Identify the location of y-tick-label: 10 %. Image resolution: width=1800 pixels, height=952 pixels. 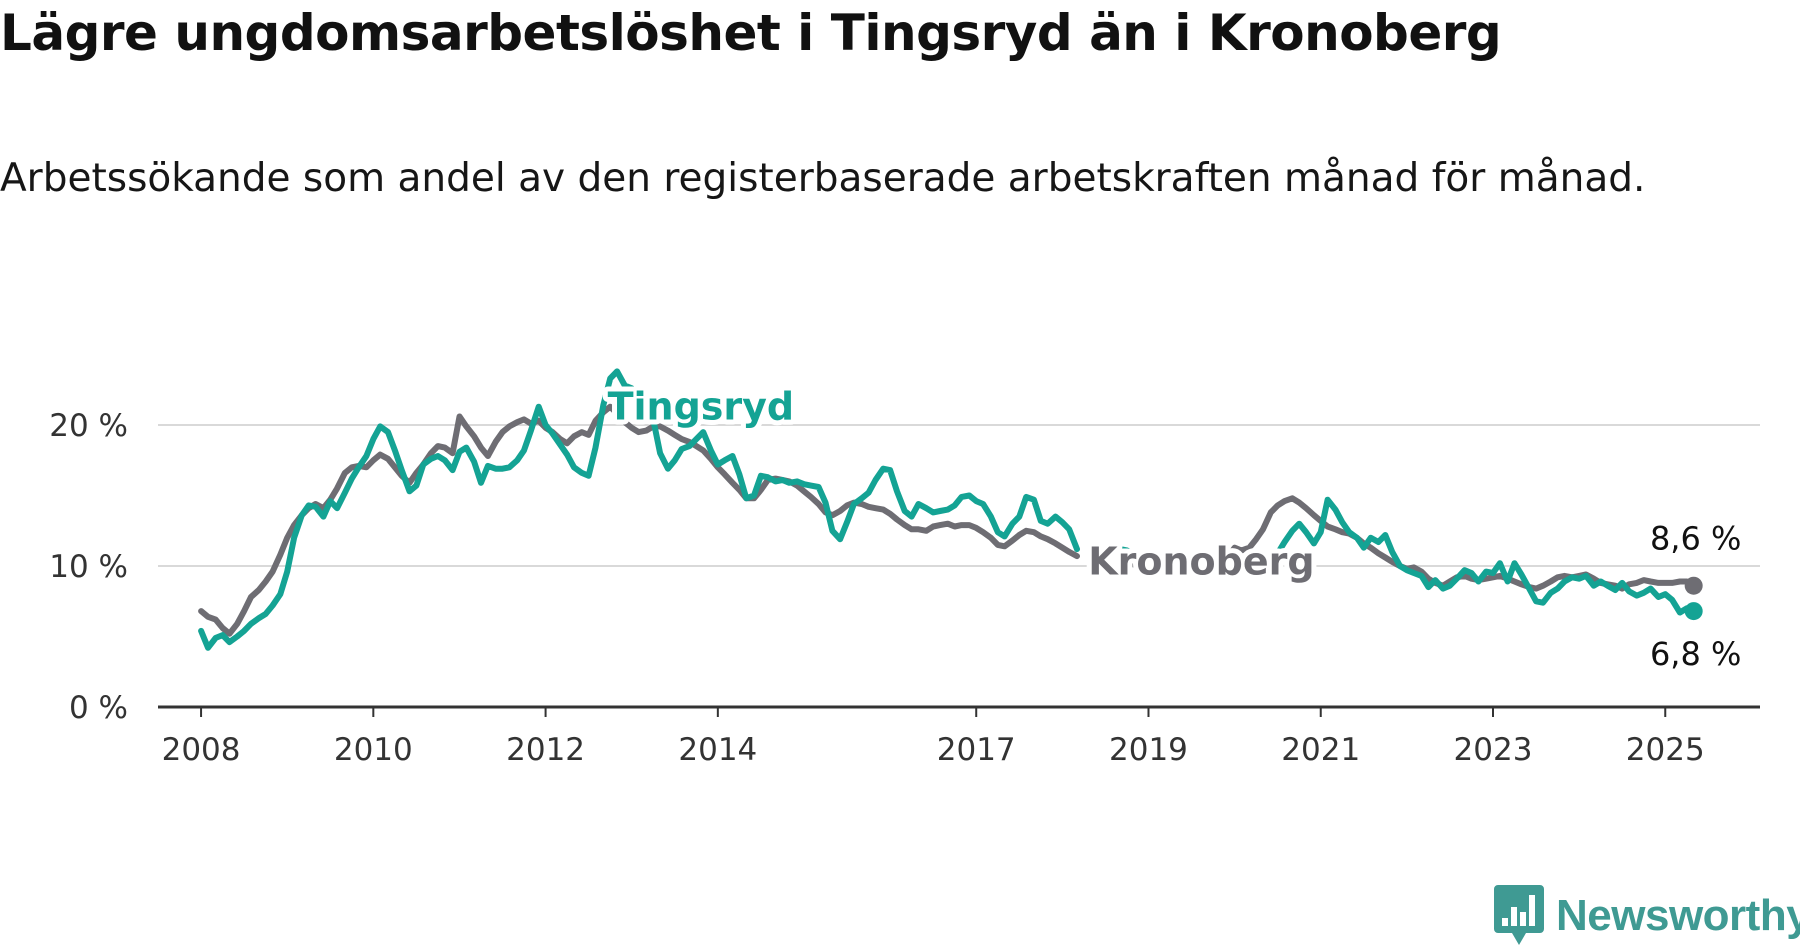
(88, 567).